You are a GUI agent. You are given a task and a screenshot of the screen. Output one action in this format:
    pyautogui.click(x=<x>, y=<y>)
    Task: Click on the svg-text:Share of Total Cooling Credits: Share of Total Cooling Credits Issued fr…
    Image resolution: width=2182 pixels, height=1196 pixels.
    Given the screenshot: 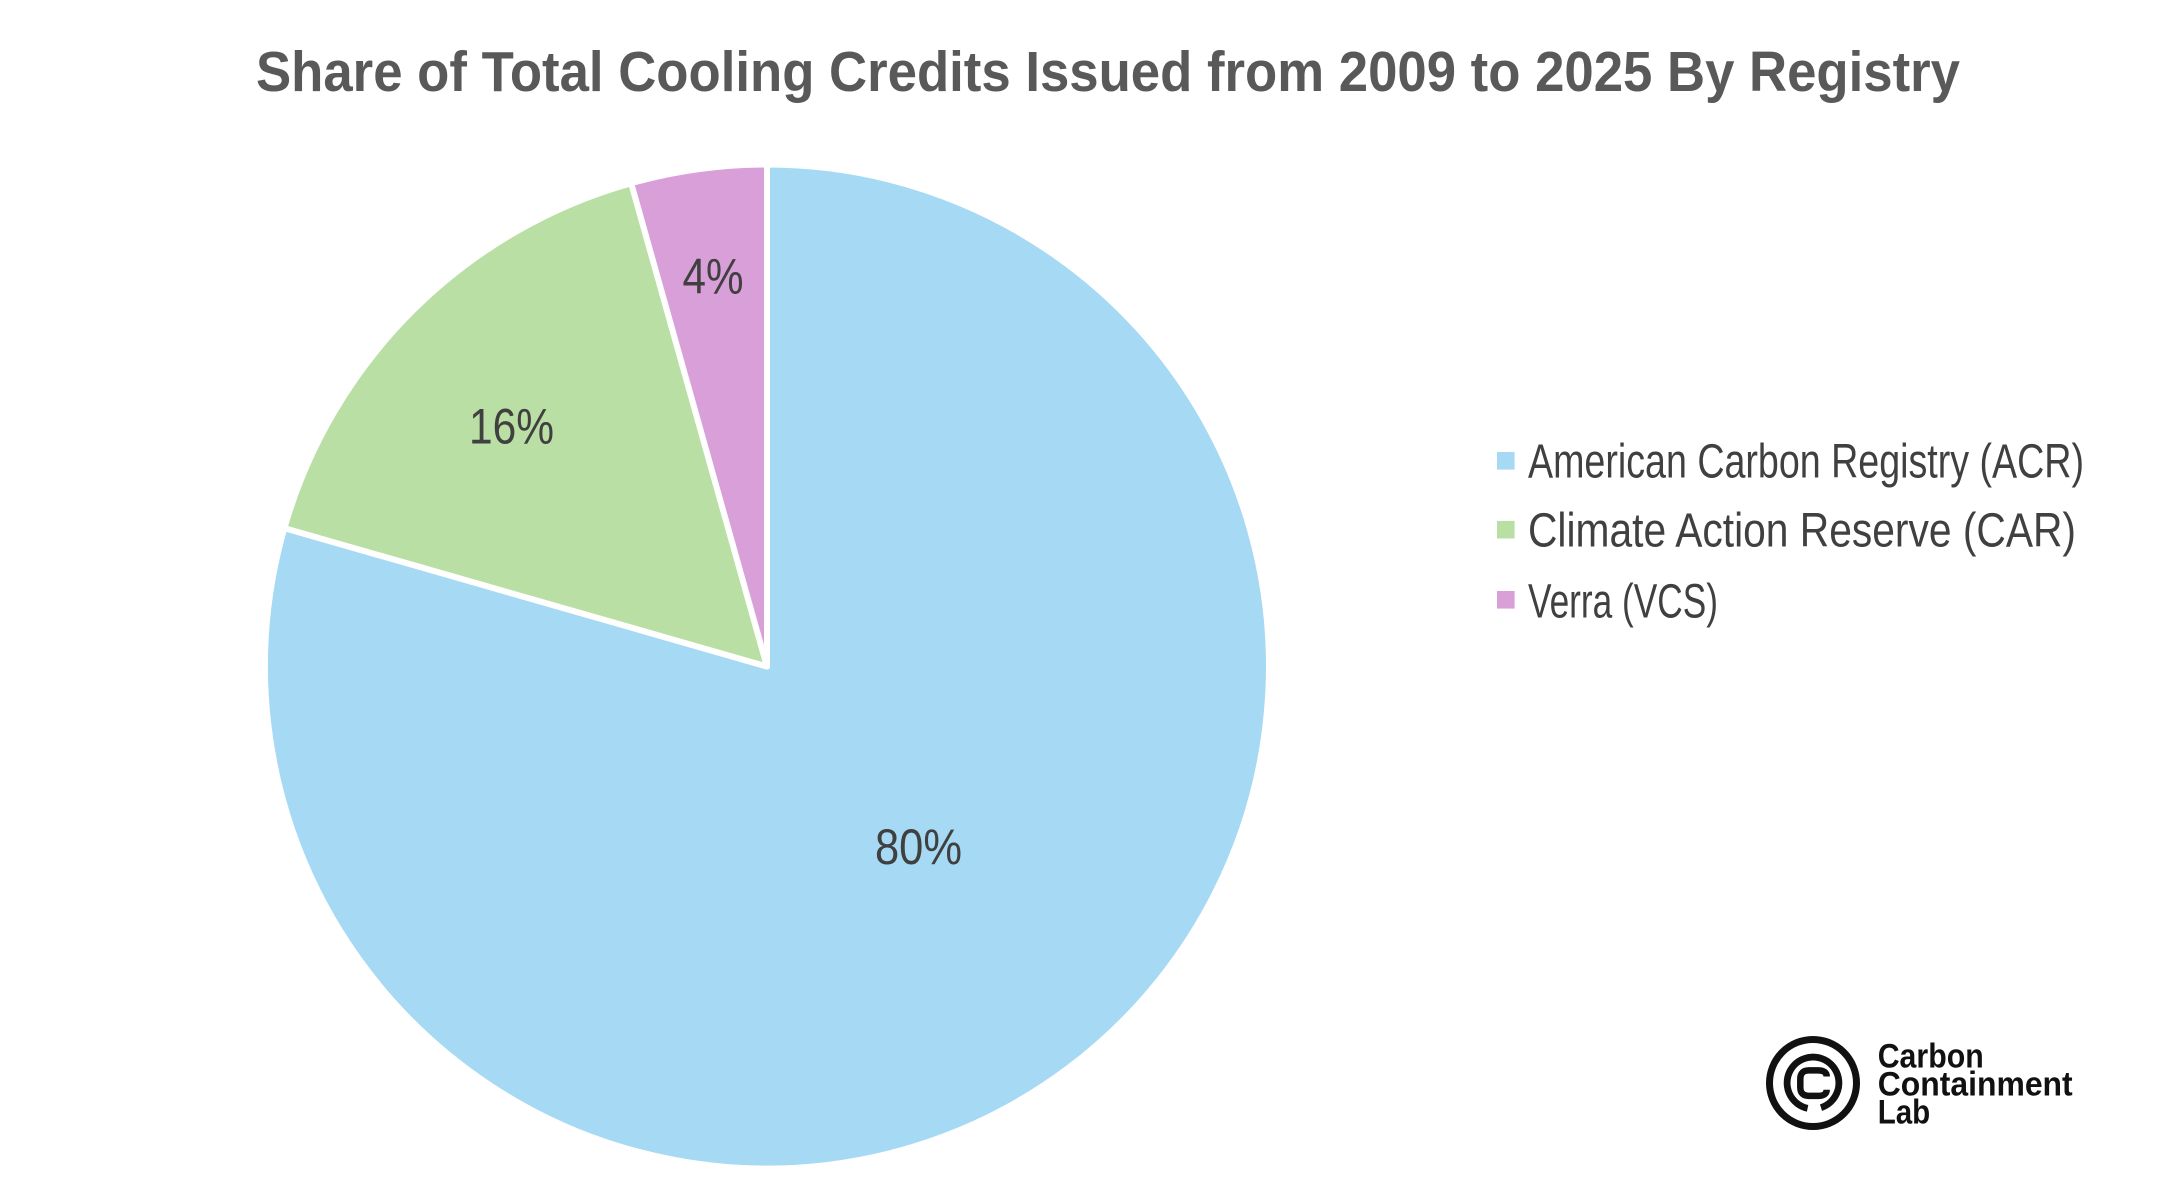 What is the action you would take?
    pyautogui.click(x=1108, y=72)
    